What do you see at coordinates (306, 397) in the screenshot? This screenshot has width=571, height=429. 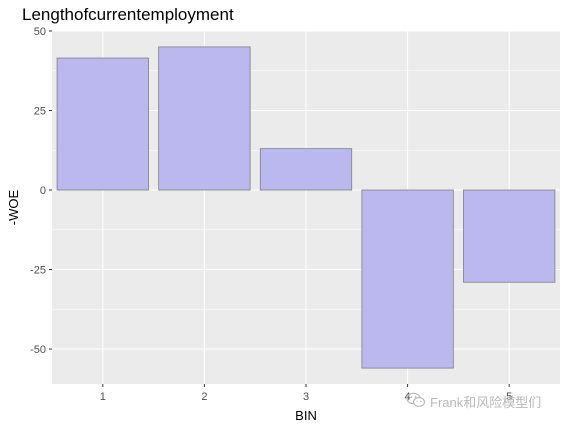 I see `x-tick-label: 3` at bounding box center [306, 397].